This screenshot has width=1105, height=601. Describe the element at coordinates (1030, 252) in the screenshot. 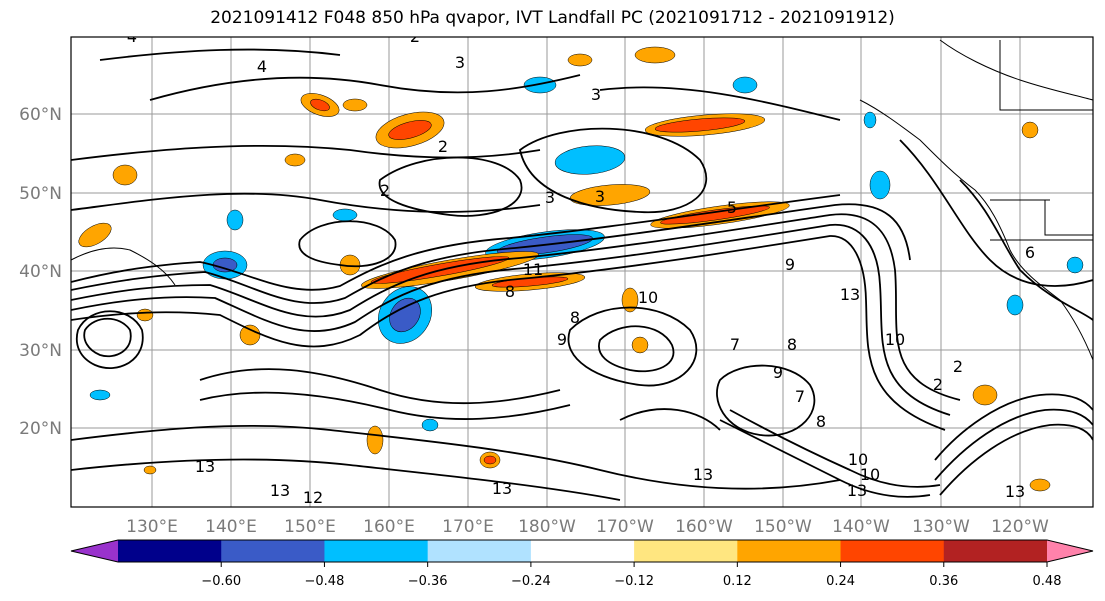

I see `contour-label: 6` at that location.